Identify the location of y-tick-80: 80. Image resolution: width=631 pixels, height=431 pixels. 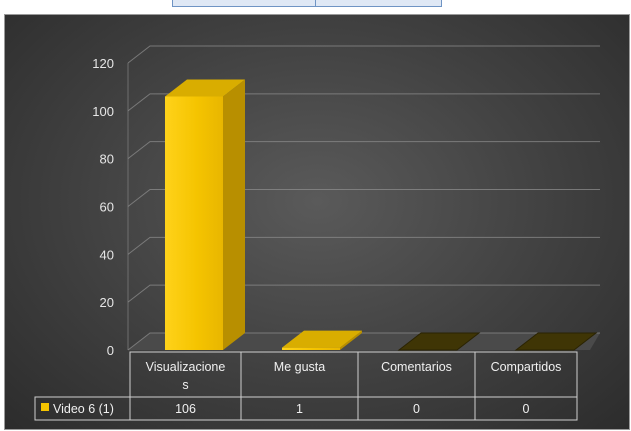
(107, 159).